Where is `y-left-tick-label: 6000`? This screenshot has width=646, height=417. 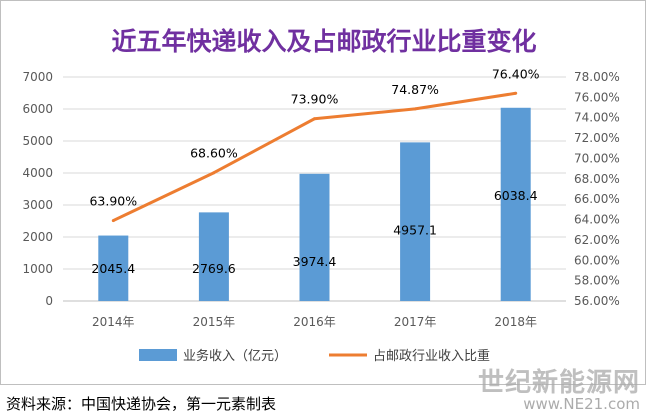 y-left-tick-label: 6000 is located at coordinates (37, 109).